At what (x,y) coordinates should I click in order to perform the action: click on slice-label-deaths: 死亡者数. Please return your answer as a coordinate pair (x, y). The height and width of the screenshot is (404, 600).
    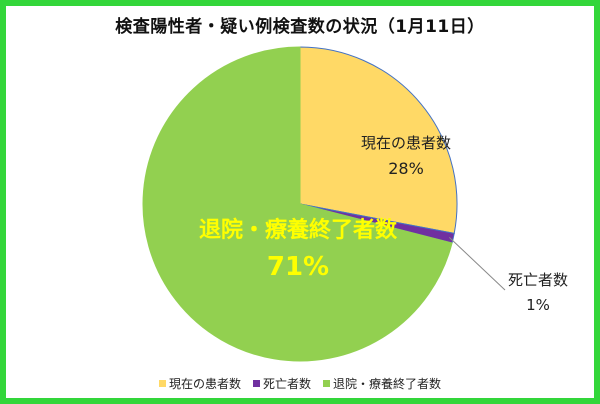
    Looking at the image, I should click on (538, 280).